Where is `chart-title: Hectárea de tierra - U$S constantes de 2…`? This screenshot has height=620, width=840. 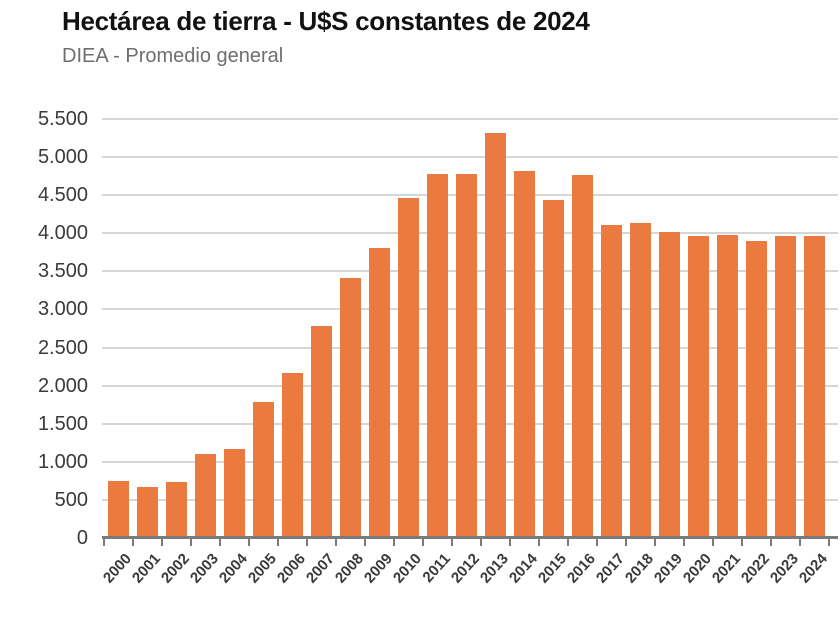
chart-title: Hectárea de tierra - U$S constantes de 2… is located at coordinates (326, 21).